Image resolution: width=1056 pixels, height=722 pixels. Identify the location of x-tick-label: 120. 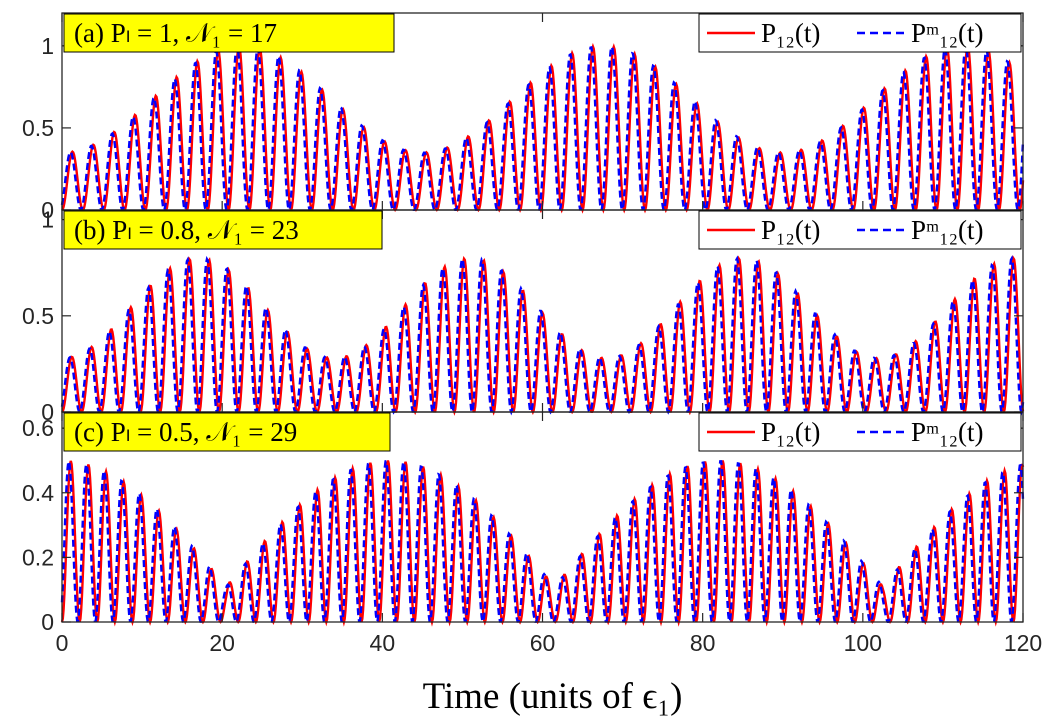
(1023, 643).